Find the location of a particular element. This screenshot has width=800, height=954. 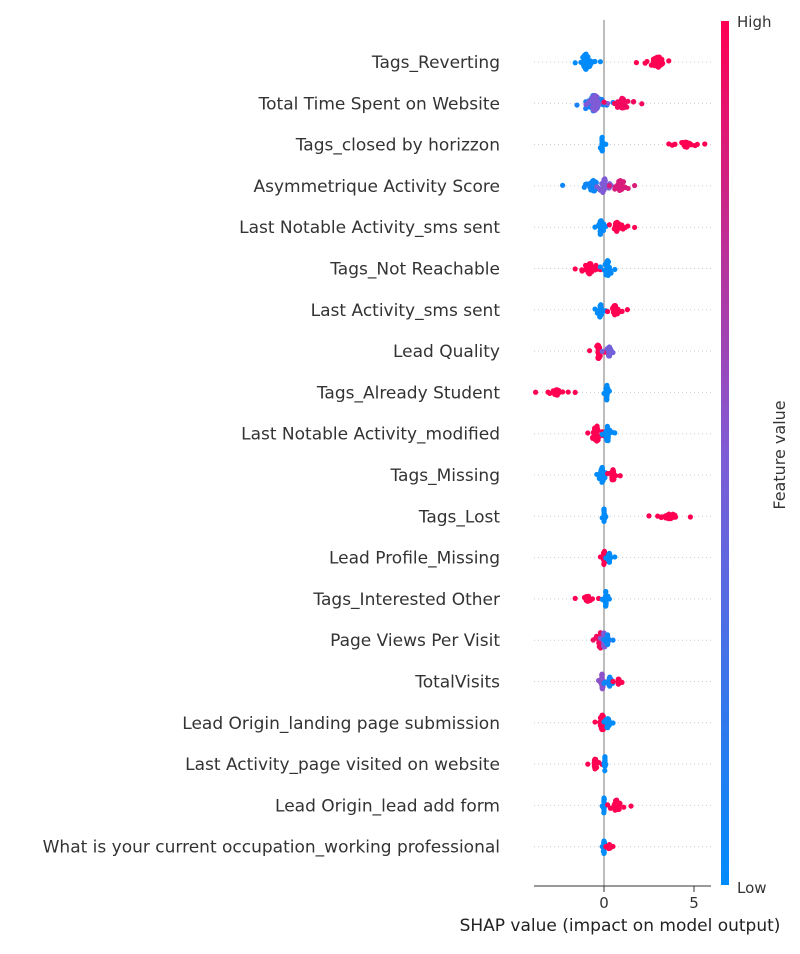

colorbar-title: Feature value is located at coordinates (779, 454).